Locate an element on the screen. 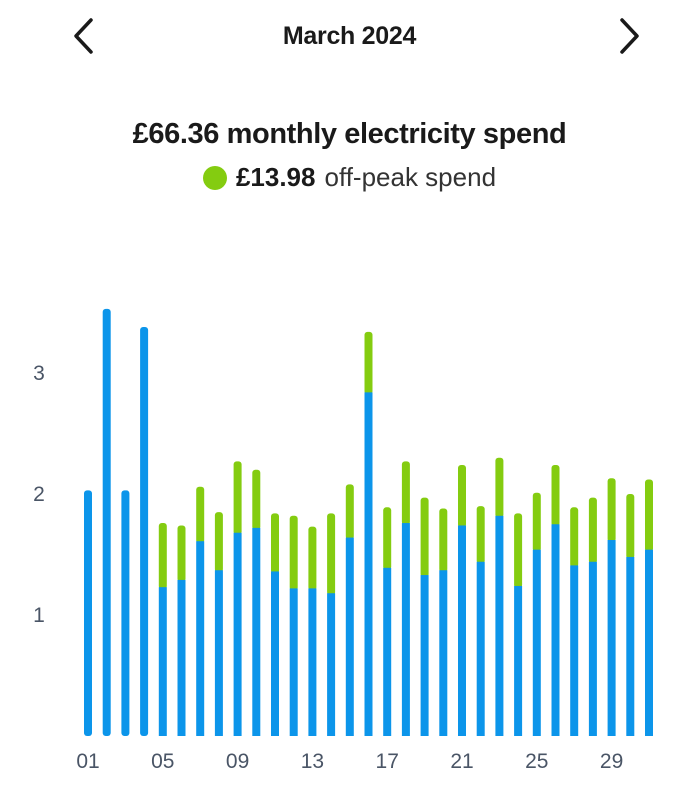 This screenshot has width=699, height=797. x-tick-label: 13 is located at coordinates (312, 761).